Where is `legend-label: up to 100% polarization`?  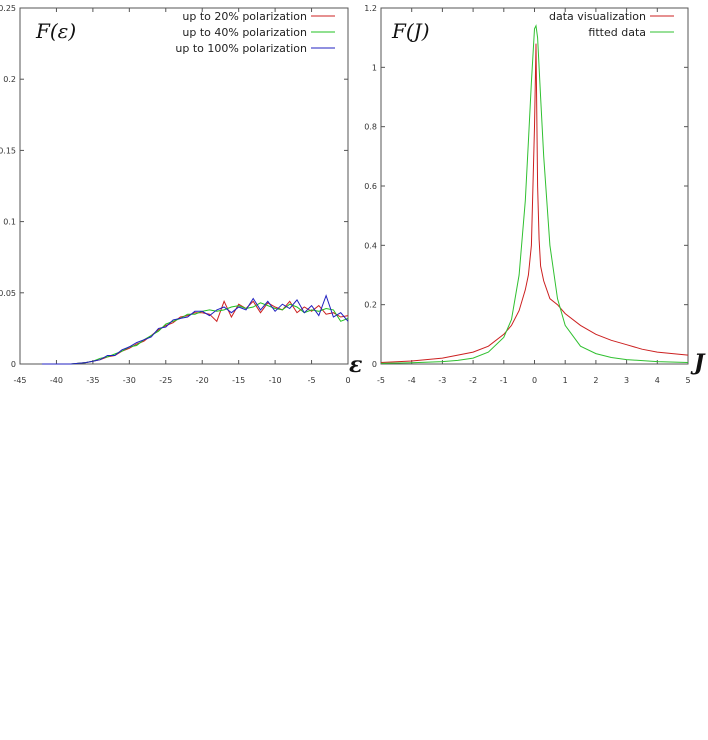
legend-label: up to 100% polarization is located at coordinates (241, 48).